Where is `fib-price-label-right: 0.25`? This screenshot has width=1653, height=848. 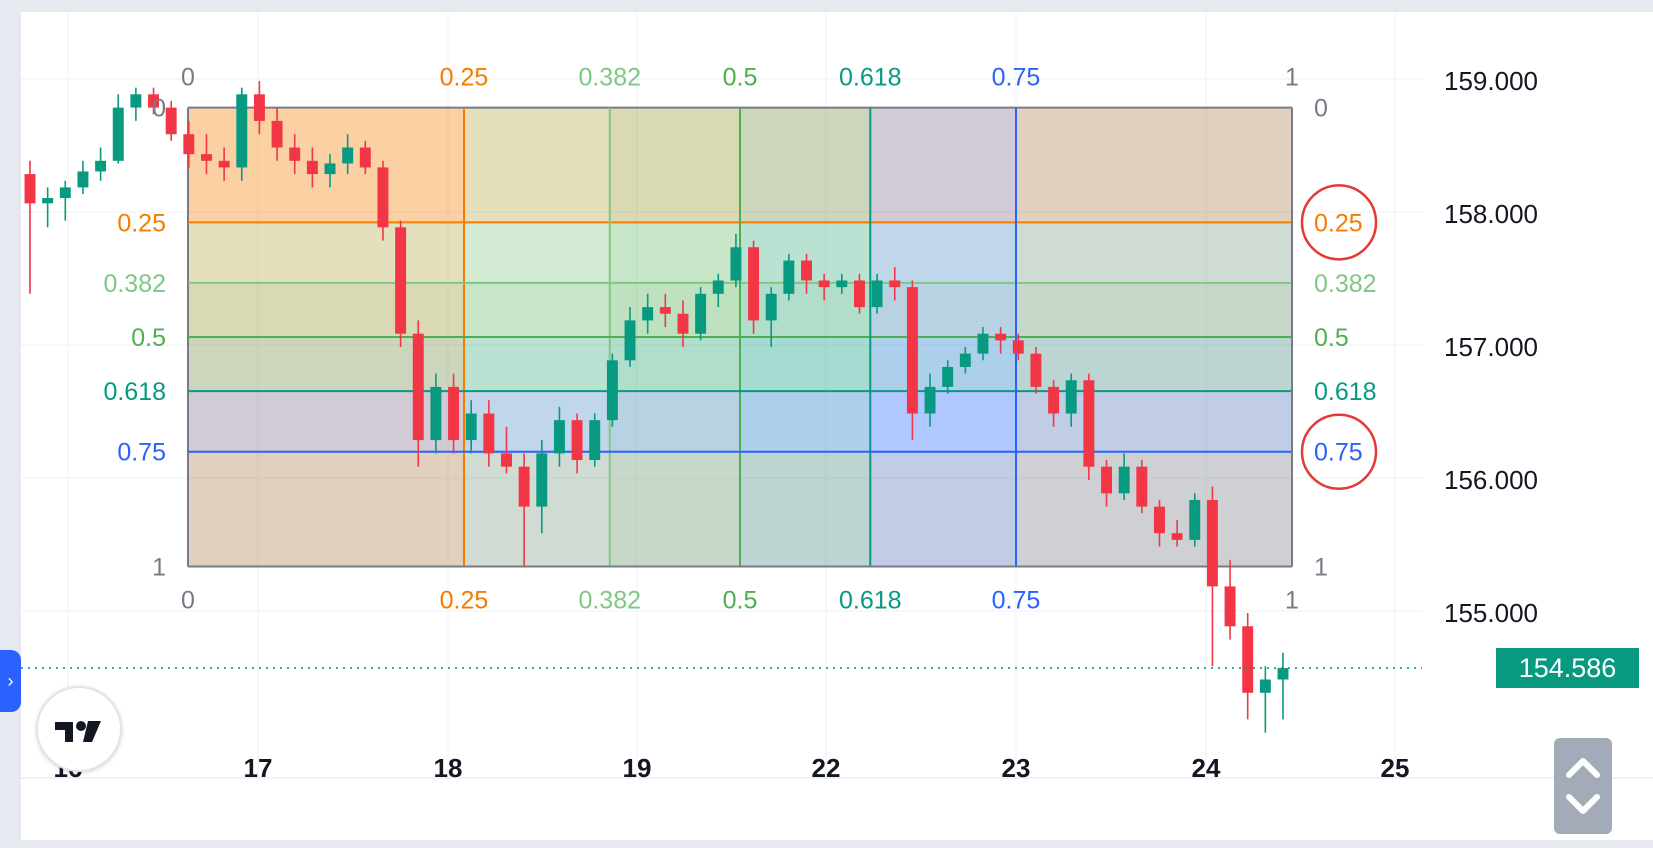
fib-price-label-right: 0.25 is located at coordinates (1338, 223).